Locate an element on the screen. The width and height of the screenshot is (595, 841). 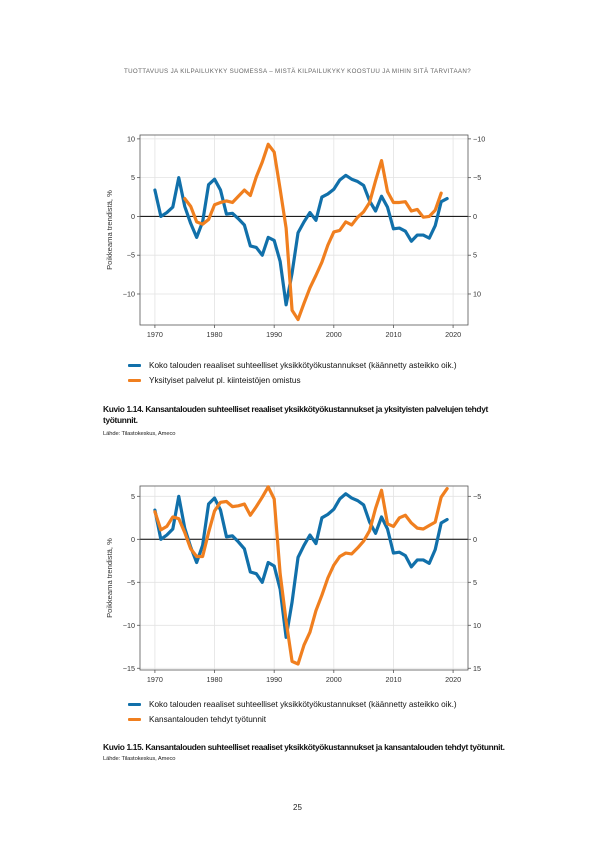
page-number: 25 is located at coordinates (297, 807).